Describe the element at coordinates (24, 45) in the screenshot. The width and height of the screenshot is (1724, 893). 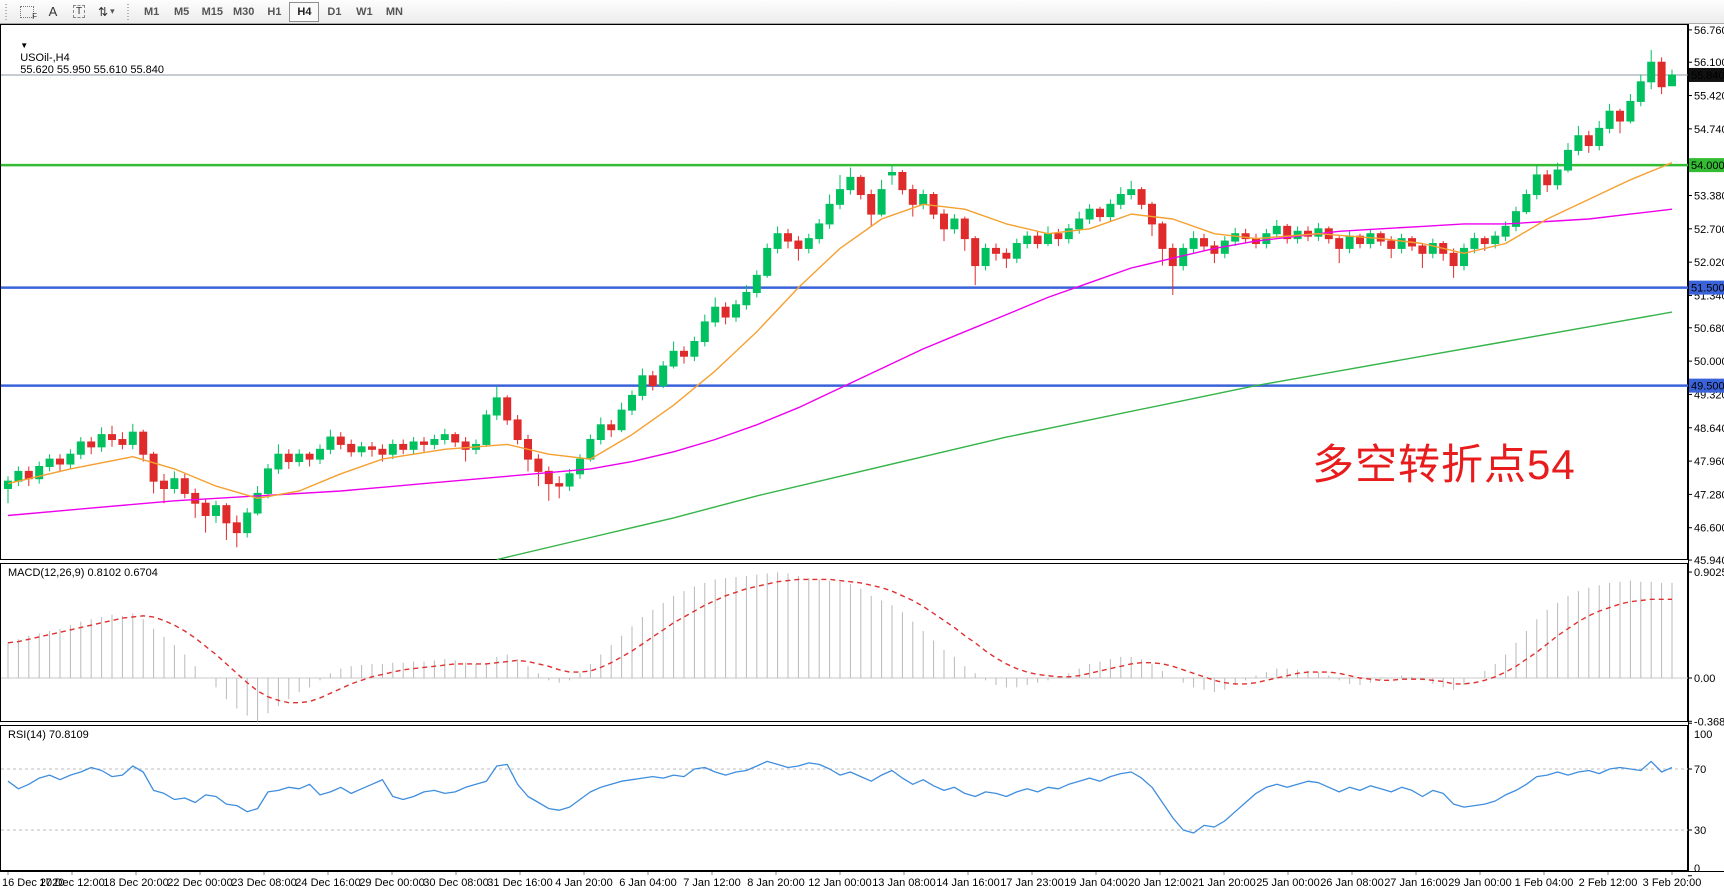
I see `collapse-caret-icon: ▼` at that location.